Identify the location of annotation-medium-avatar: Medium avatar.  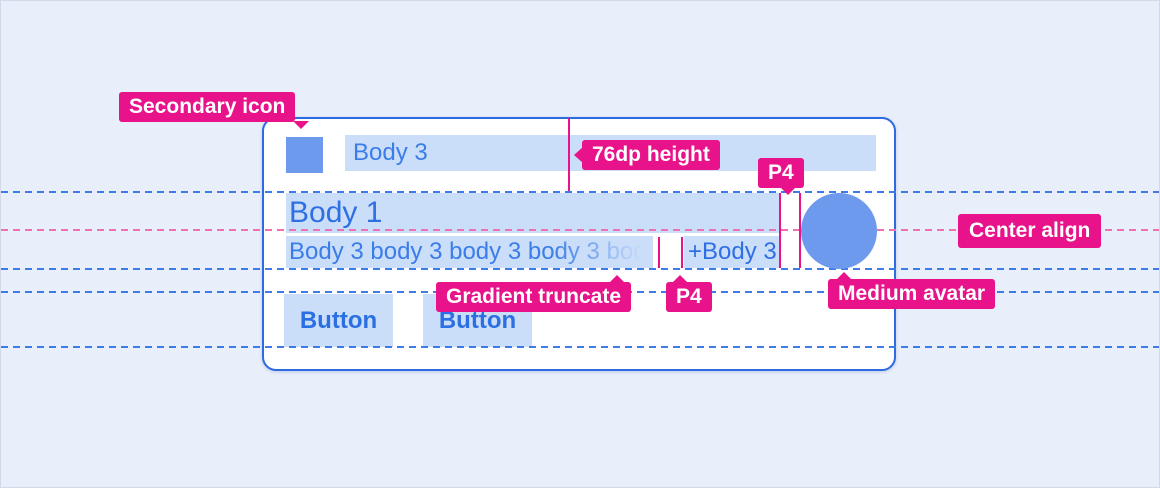
(912, 290).